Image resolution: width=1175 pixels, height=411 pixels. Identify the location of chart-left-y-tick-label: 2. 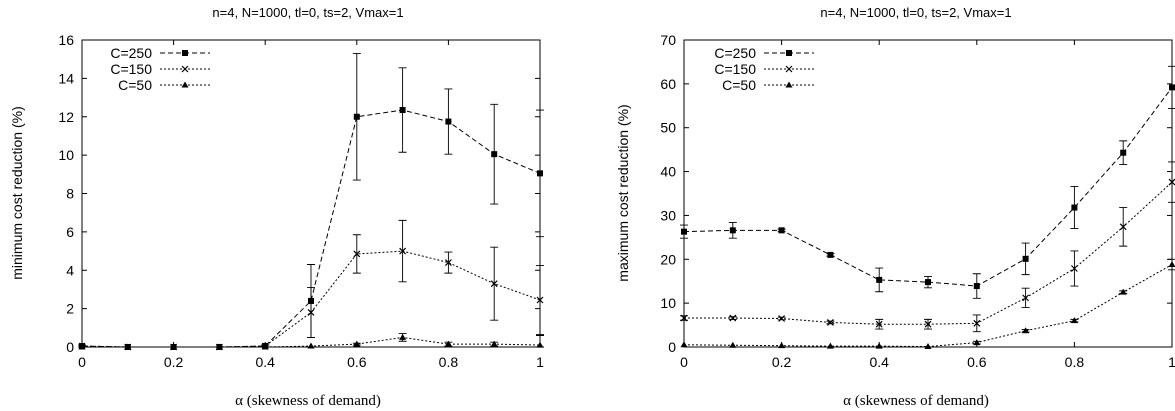
(70, 309).